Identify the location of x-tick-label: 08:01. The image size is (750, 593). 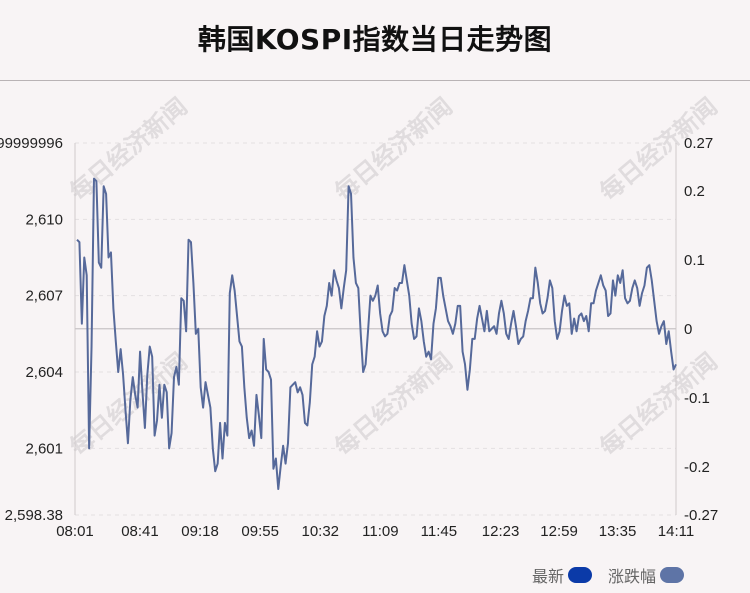
(75, 531).